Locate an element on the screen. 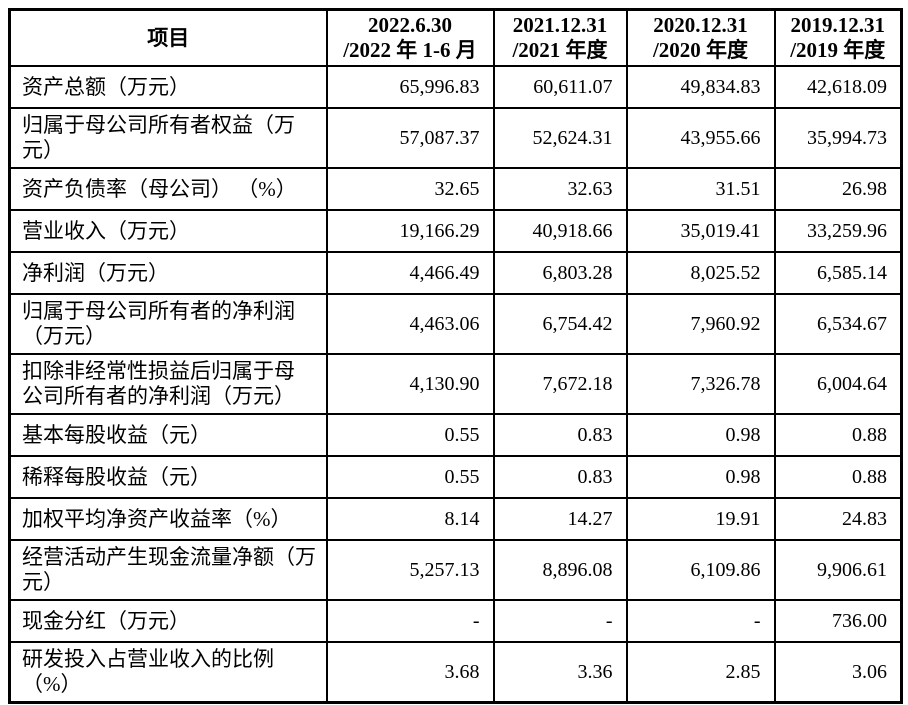 This screenshot has width=908, height=705. table-row: 加权平均净资产收益率（%） 8.14 14.27 19.91 24.83 is located at coordinates (455, 519).